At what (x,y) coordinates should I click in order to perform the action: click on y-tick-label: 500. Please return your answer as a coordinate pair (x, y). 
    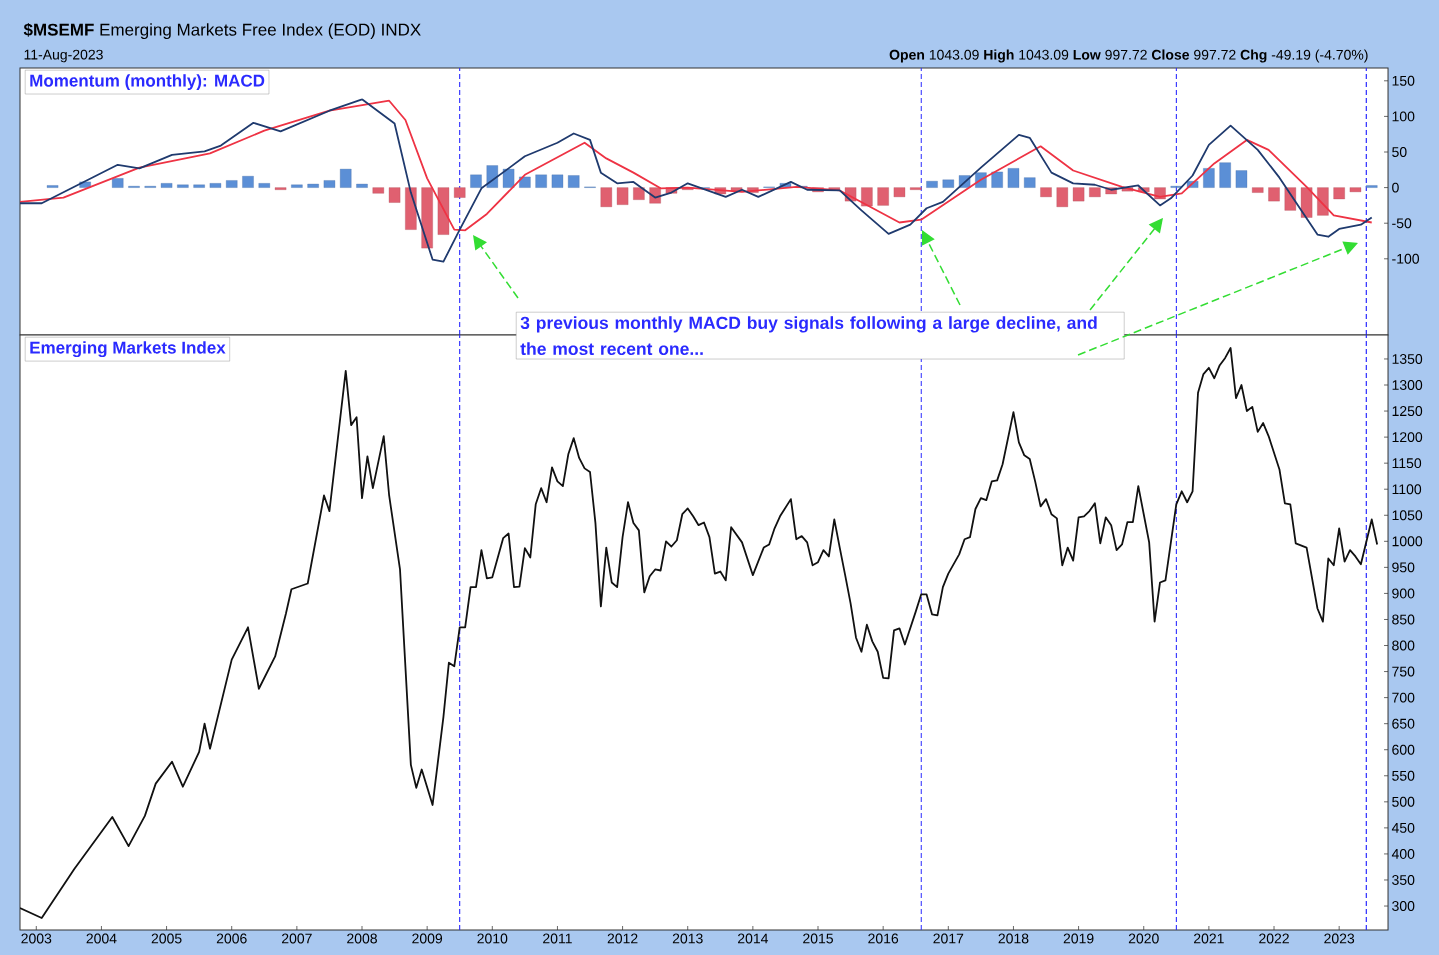
    Looking at the image, I should click on (1403, 801).